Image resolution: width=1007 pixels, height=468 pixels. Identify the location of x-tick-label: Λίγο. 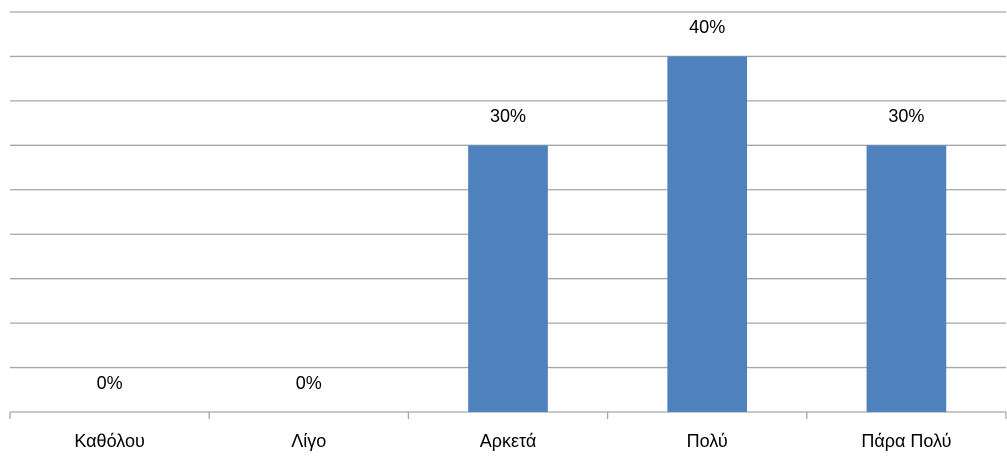
(308, 441).